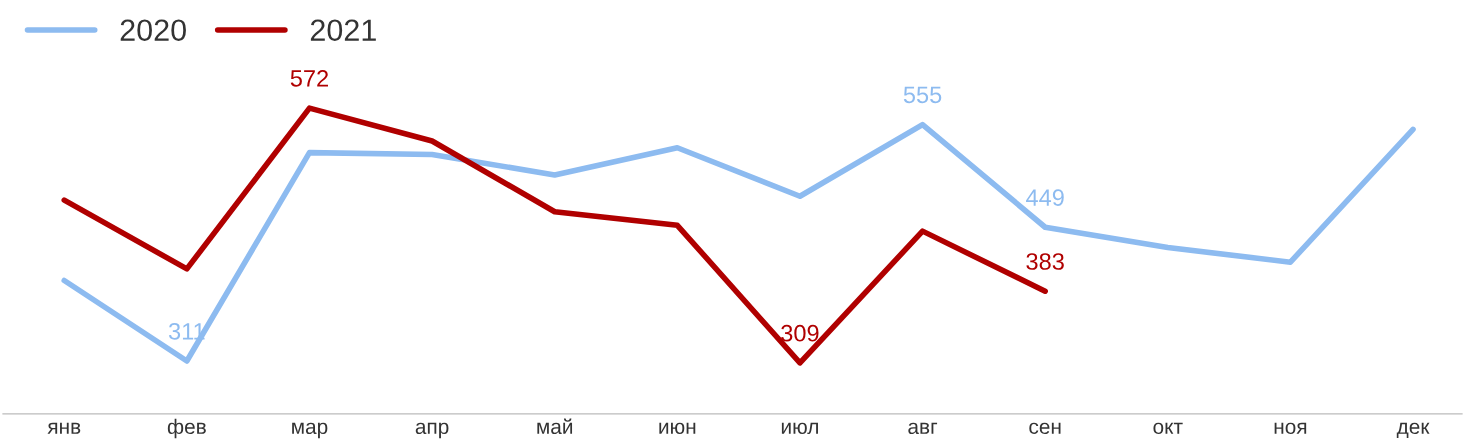  Describe the element at coordinates (799, 428) in the screenshot. I see `x-tick-label: июл` at that location.